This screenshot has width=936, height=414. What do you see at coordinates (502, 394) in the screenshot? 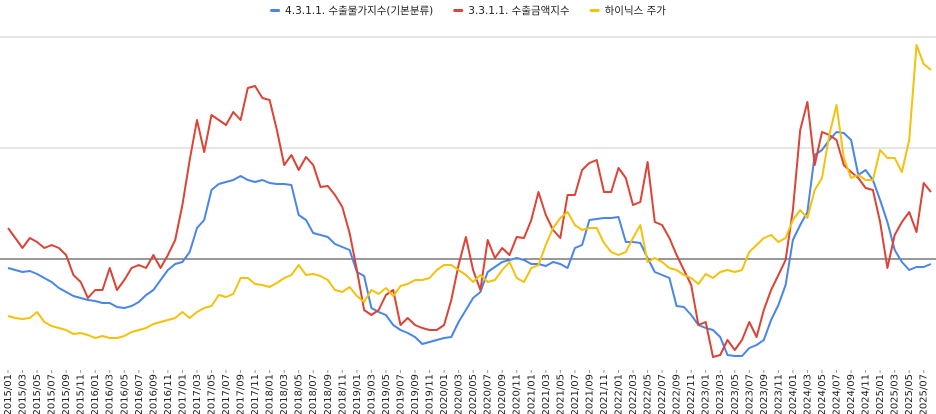
I see `x-tick-label: 2020/09` at bounding box center [502, 394].